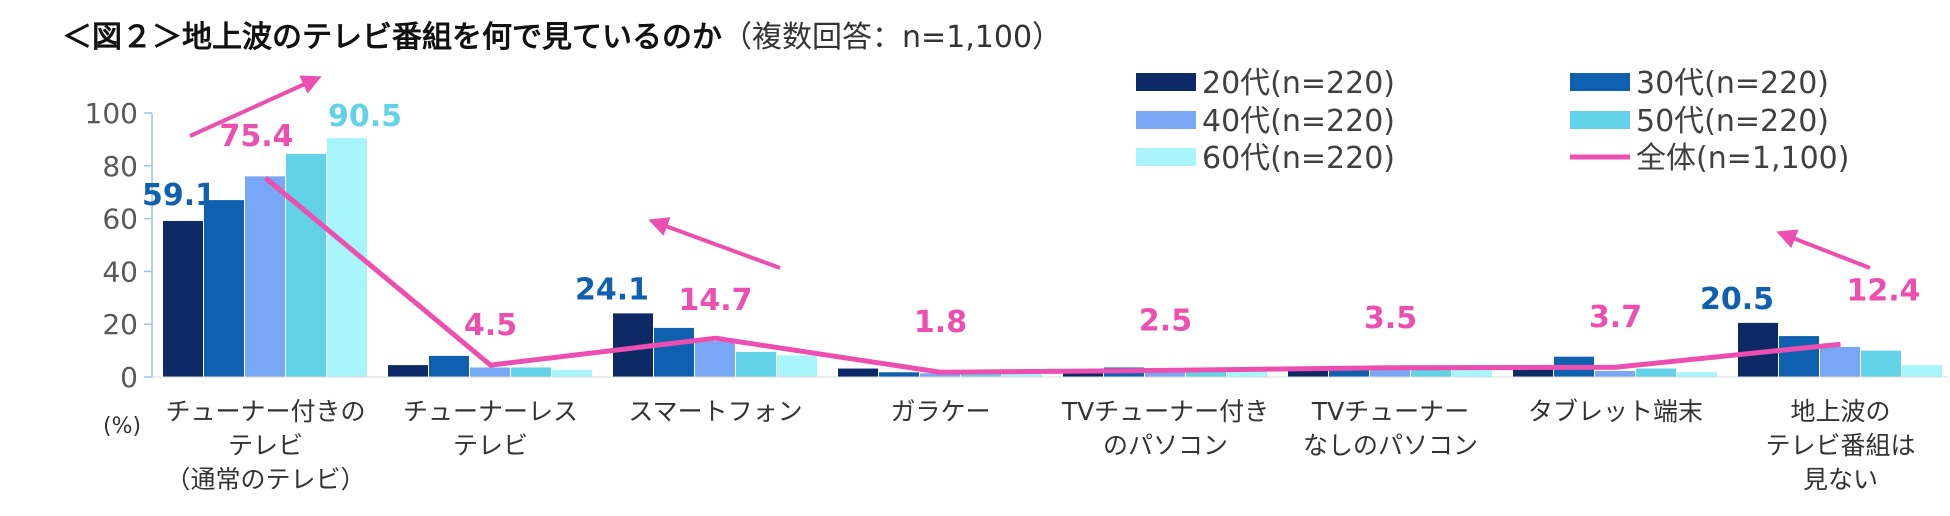  I want to click on unit-label: (%), so click(122, 426).